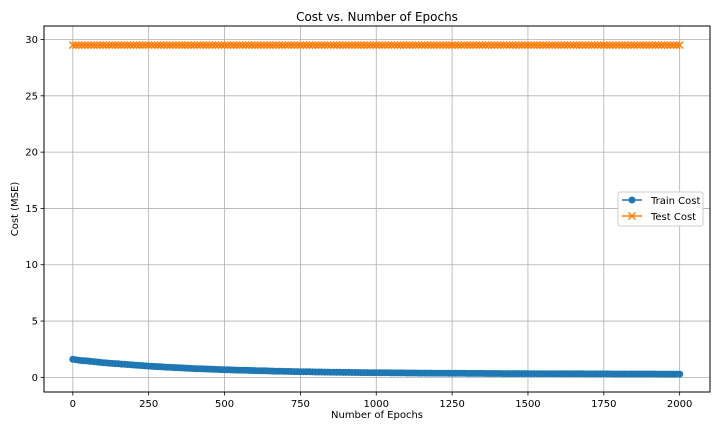 Image resolution: width=720 pixels, height=432 pixels. Describe the element at coordinates (31, 209) in the screenshot. I see `y-tick-label: 15` at that location.